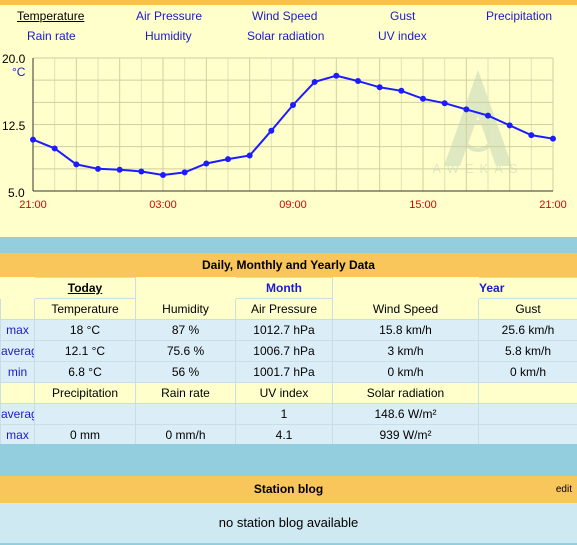  What do you see at coordinates (168, 36) in the screenshot?
I see `tab-humidity: Humidity` at bounding box center [168, 36].